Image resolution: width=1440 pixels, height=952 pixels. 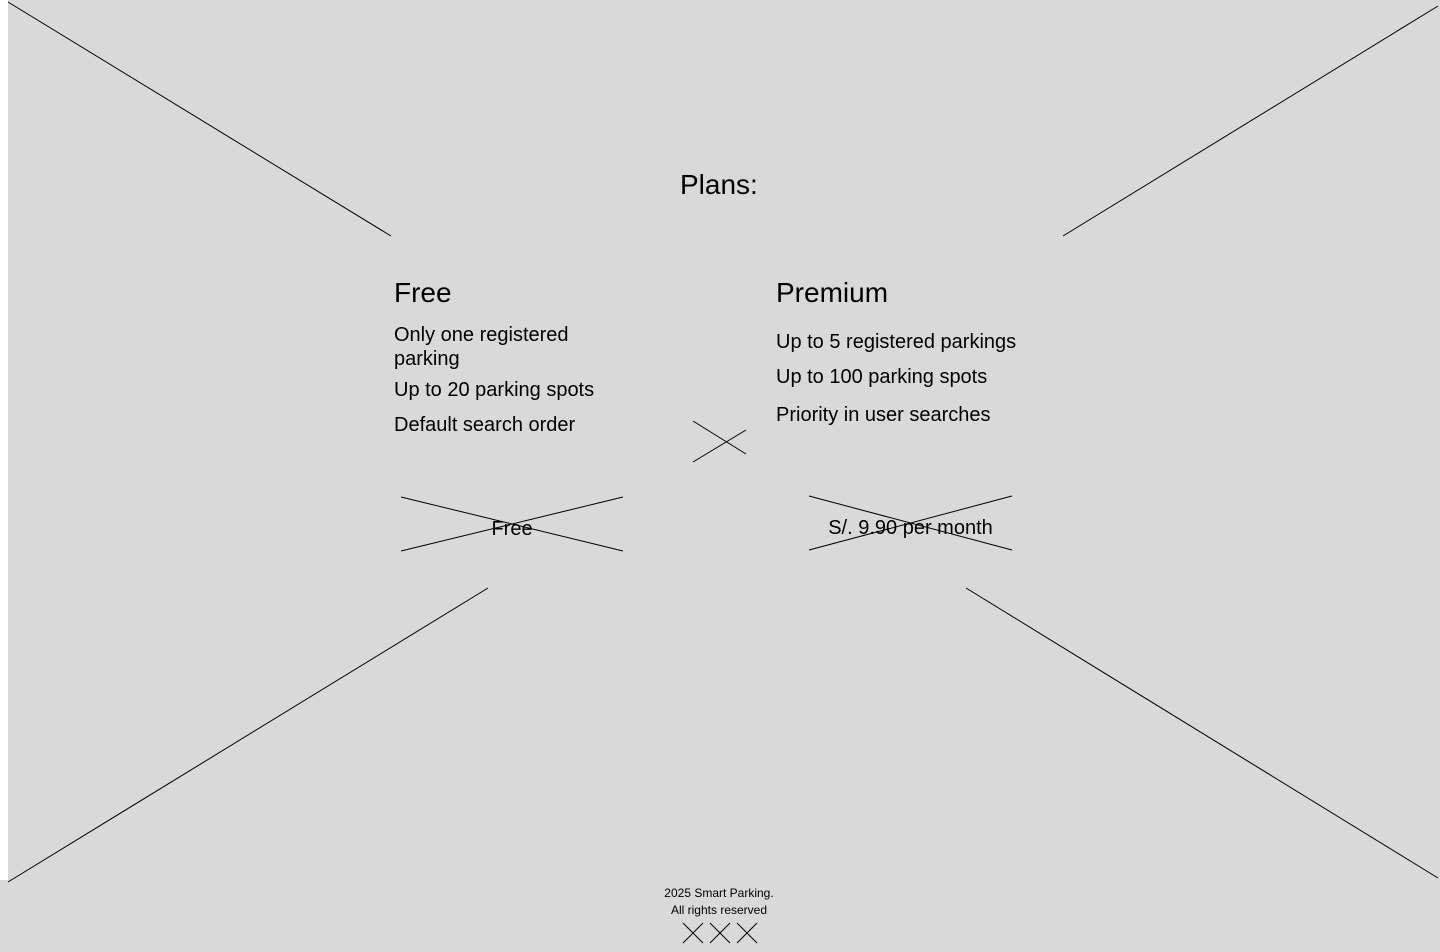 What do you see at coordinates (883, 415) in the screenshot?
I see `plan-feature-premium-3: Priority in user searches` at bounding box center [883, 415].